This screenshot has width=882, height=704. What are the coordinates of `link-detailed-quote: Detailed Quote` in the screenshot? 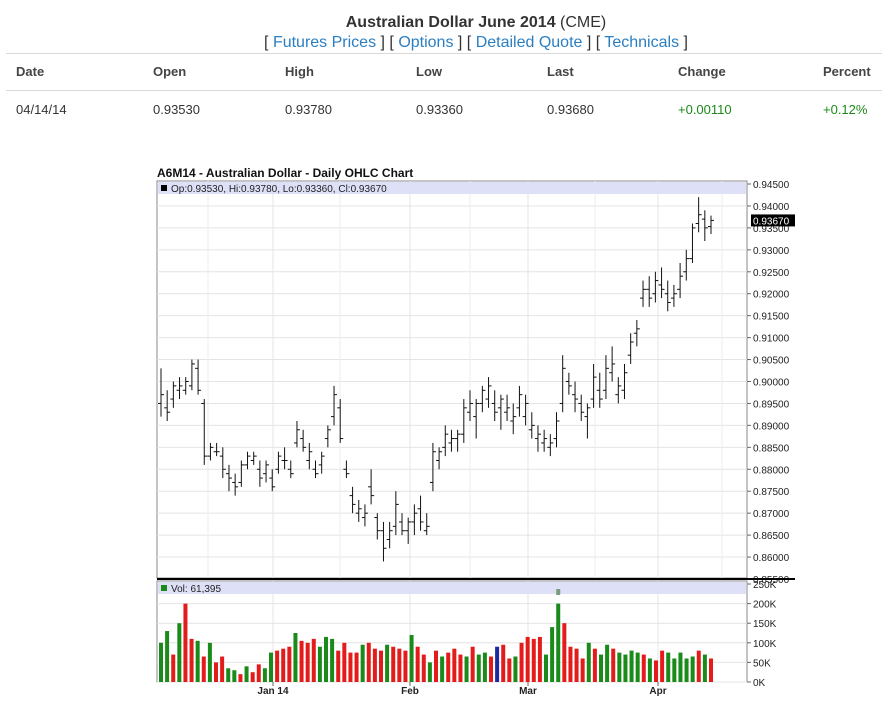 It's located at (529, 42).